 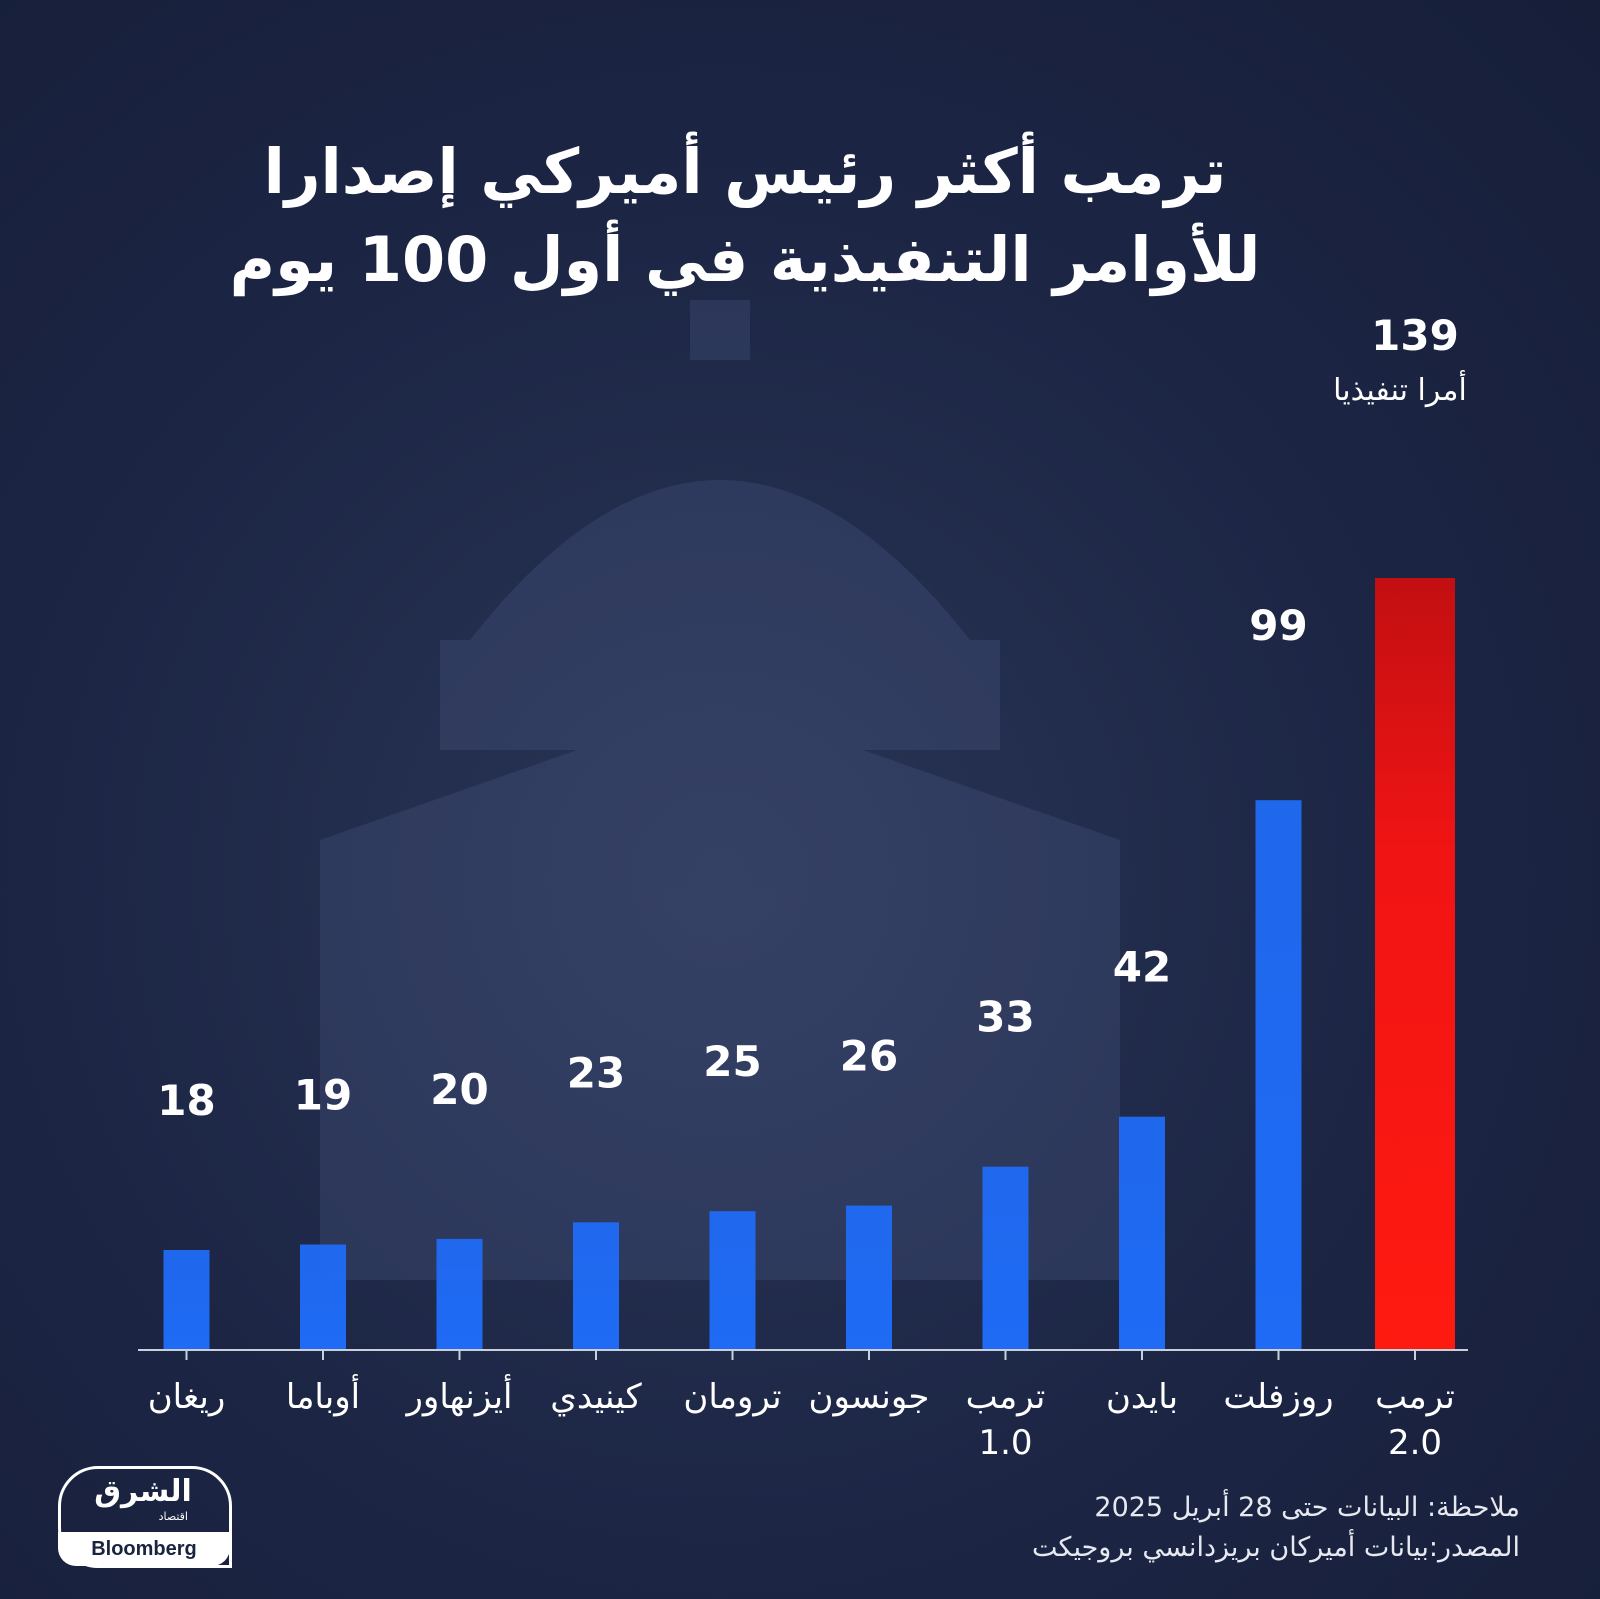 What do you see at coordinates (144, 1549) in the screenshot?
I see `logo-english: Bloomberg` at bounding box center [144, 1549].